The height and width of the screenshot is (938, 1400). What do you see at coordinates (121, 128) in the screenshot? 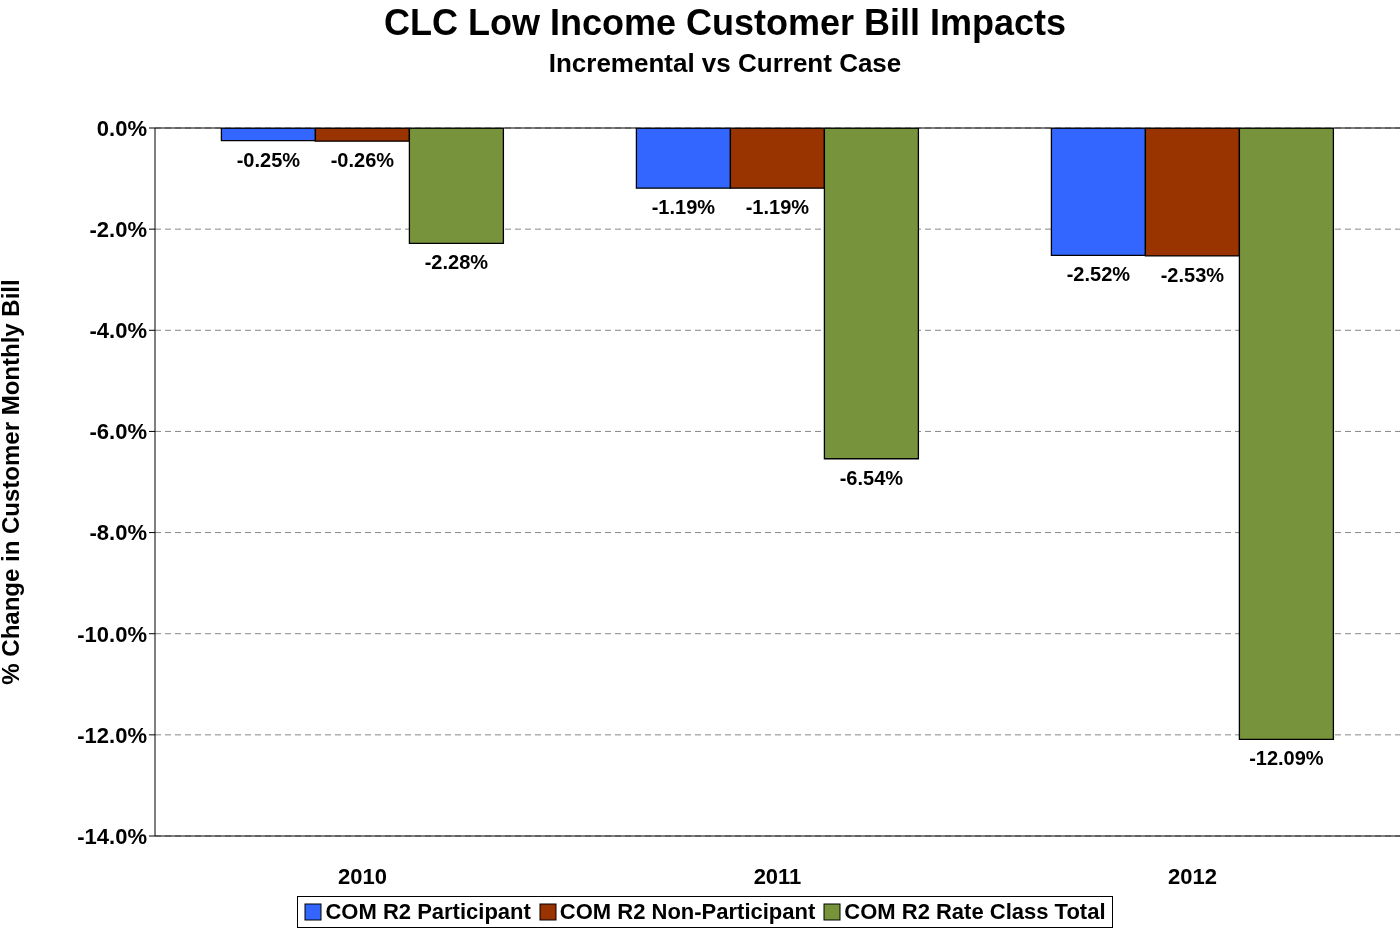
I see `y-tick-label: 0.0%` at bounding box center [121, 128].